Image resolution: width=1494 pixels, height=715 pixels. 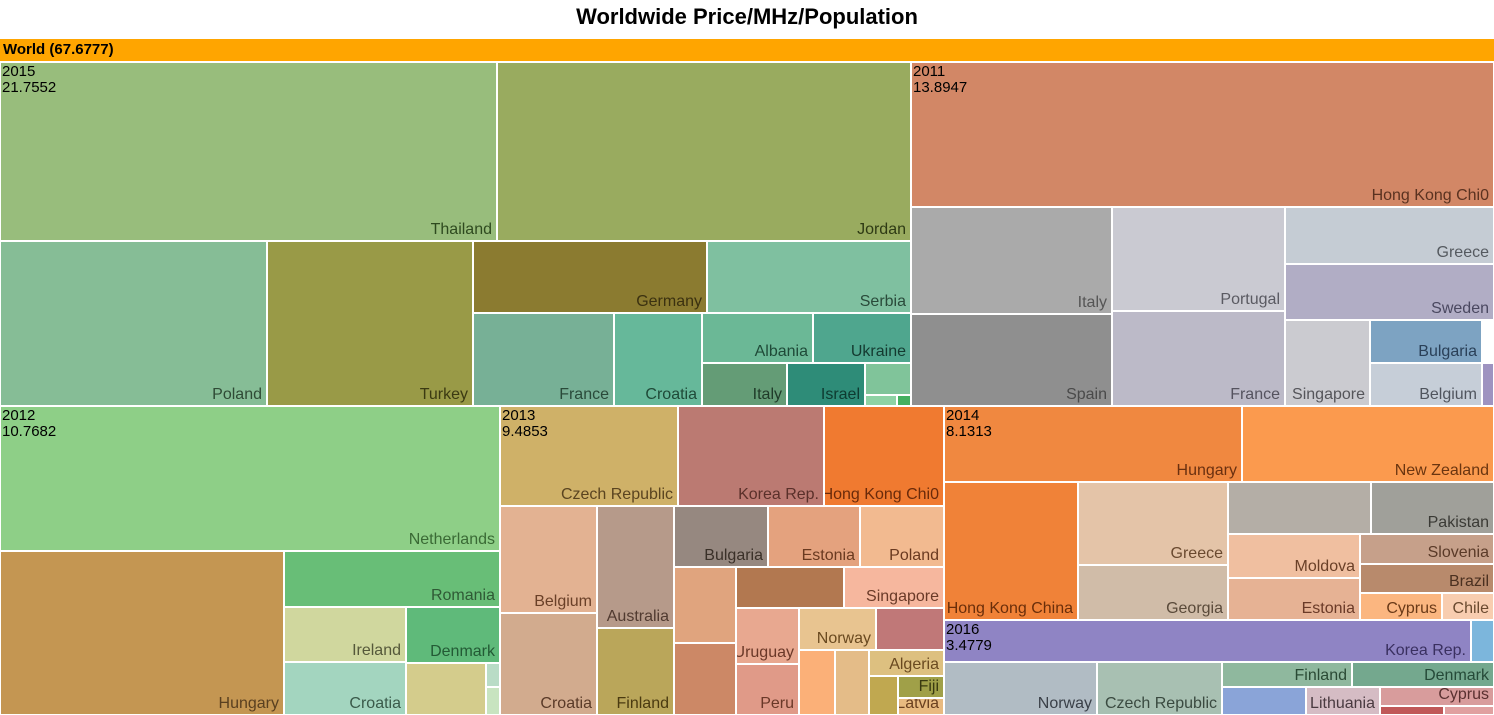 What do you see at coordinates (1020, 688) in the screenshot?
I see `cell-2016-norway: Norway` at bounding box center [1020, 688].